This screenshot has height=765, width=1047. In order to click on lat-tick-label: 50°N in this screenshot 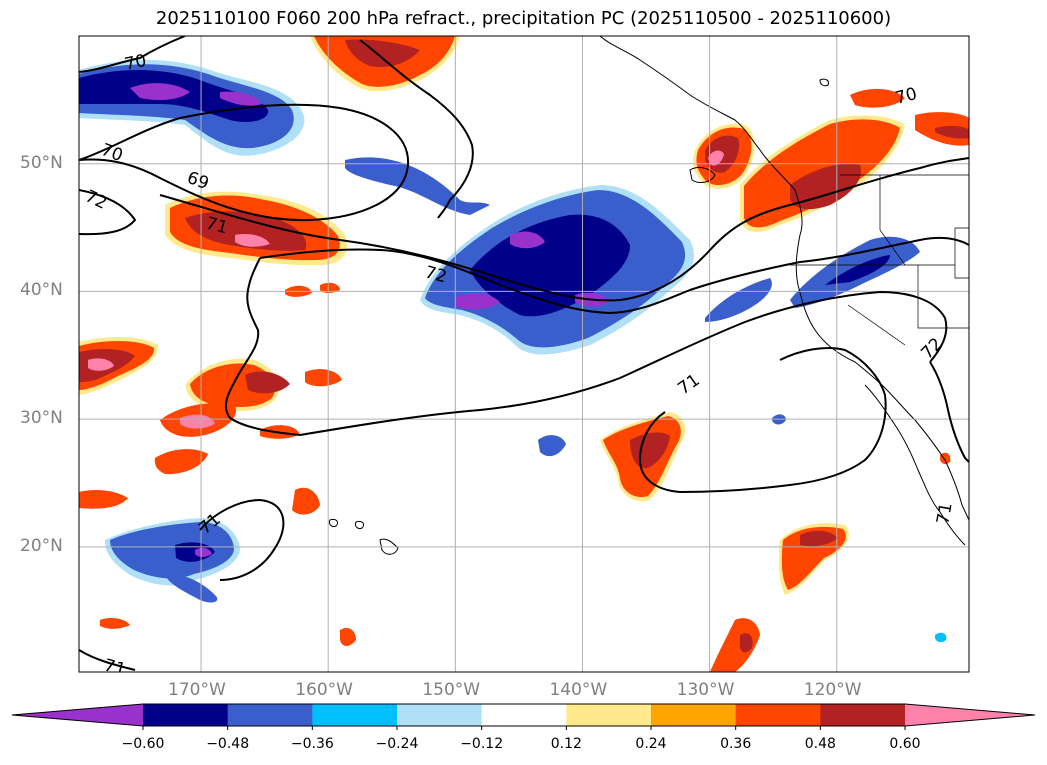, I will do `click(41, 162)`.